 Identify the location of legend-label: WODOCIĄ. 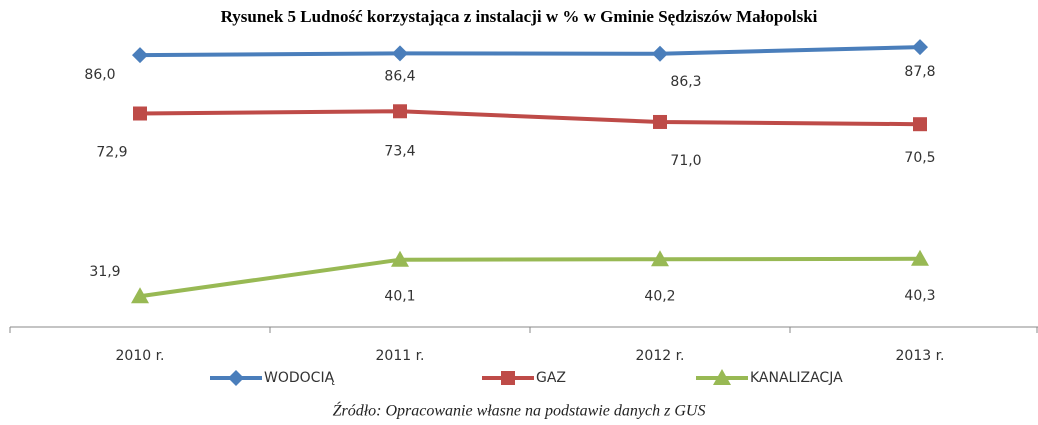
(299, 378).